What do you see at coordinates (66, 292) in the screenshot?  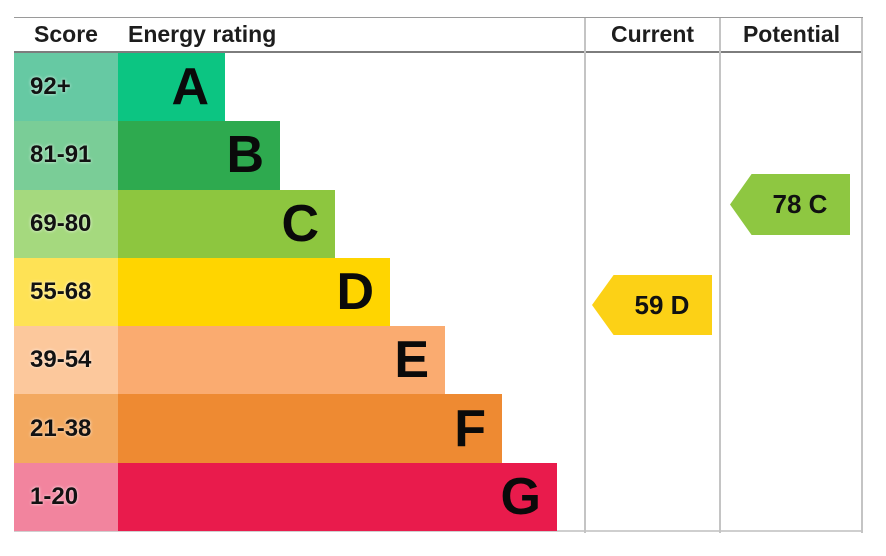 I see `score-range-d: 55-68` at bounding box center [66, 292].